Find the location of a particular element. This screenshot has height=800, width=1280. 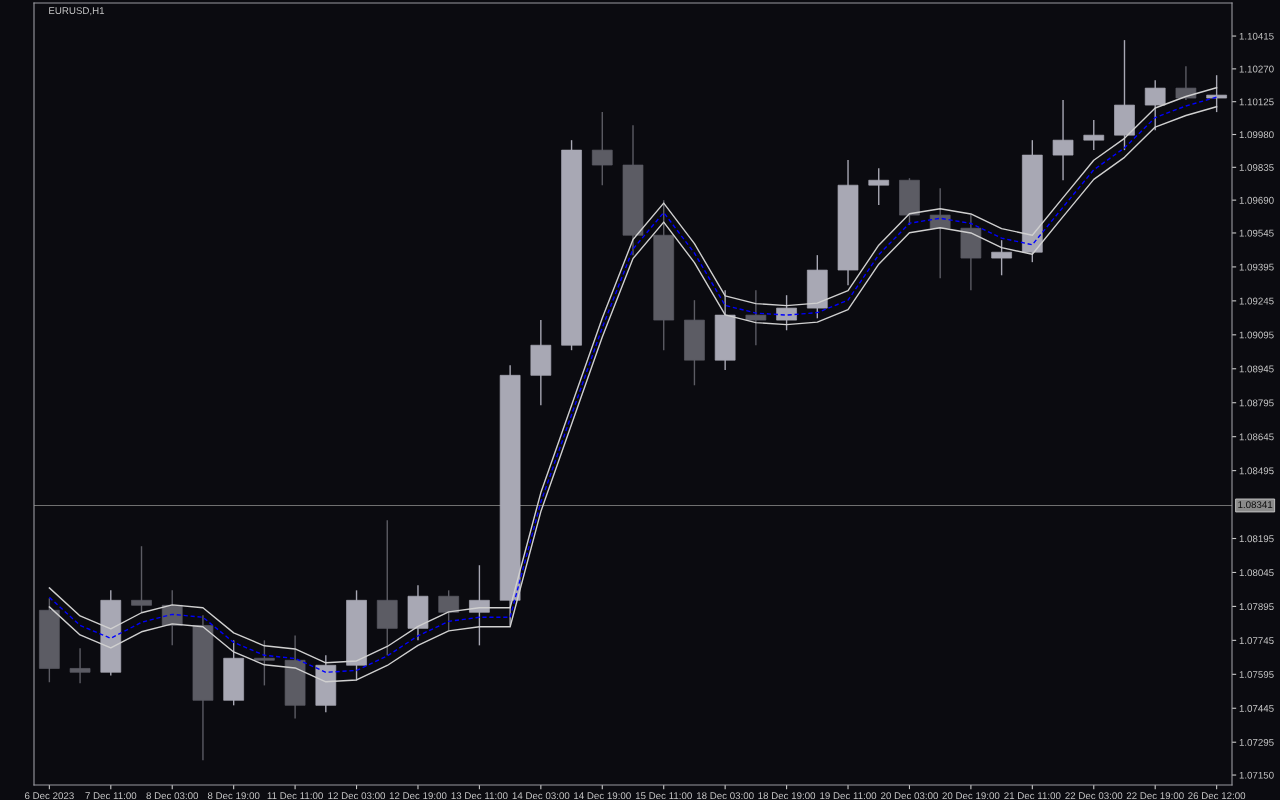

x-tick-label: 12 Dec 03:00 is located at coordinates (357, 796).